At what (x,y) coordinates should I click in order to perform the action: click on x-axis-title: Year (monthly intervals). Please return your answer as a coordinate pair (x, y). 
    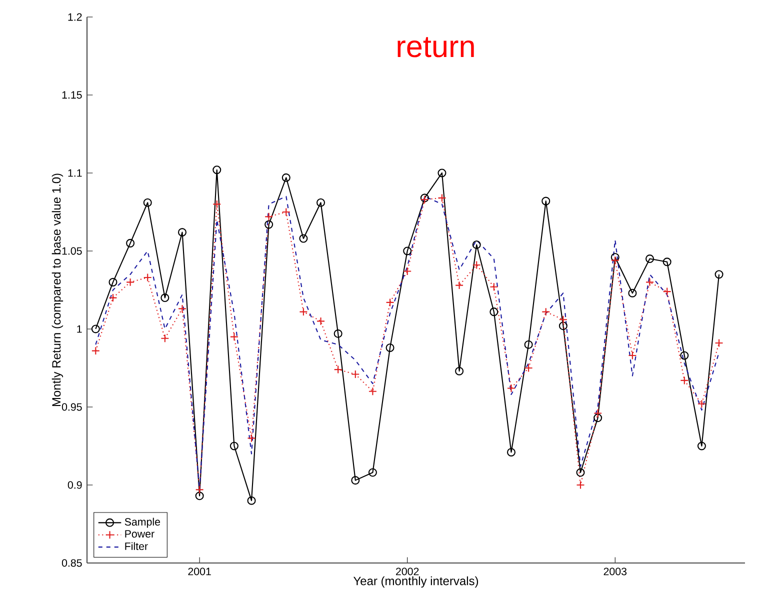
    Looking at the image, I should click on (415, 582).